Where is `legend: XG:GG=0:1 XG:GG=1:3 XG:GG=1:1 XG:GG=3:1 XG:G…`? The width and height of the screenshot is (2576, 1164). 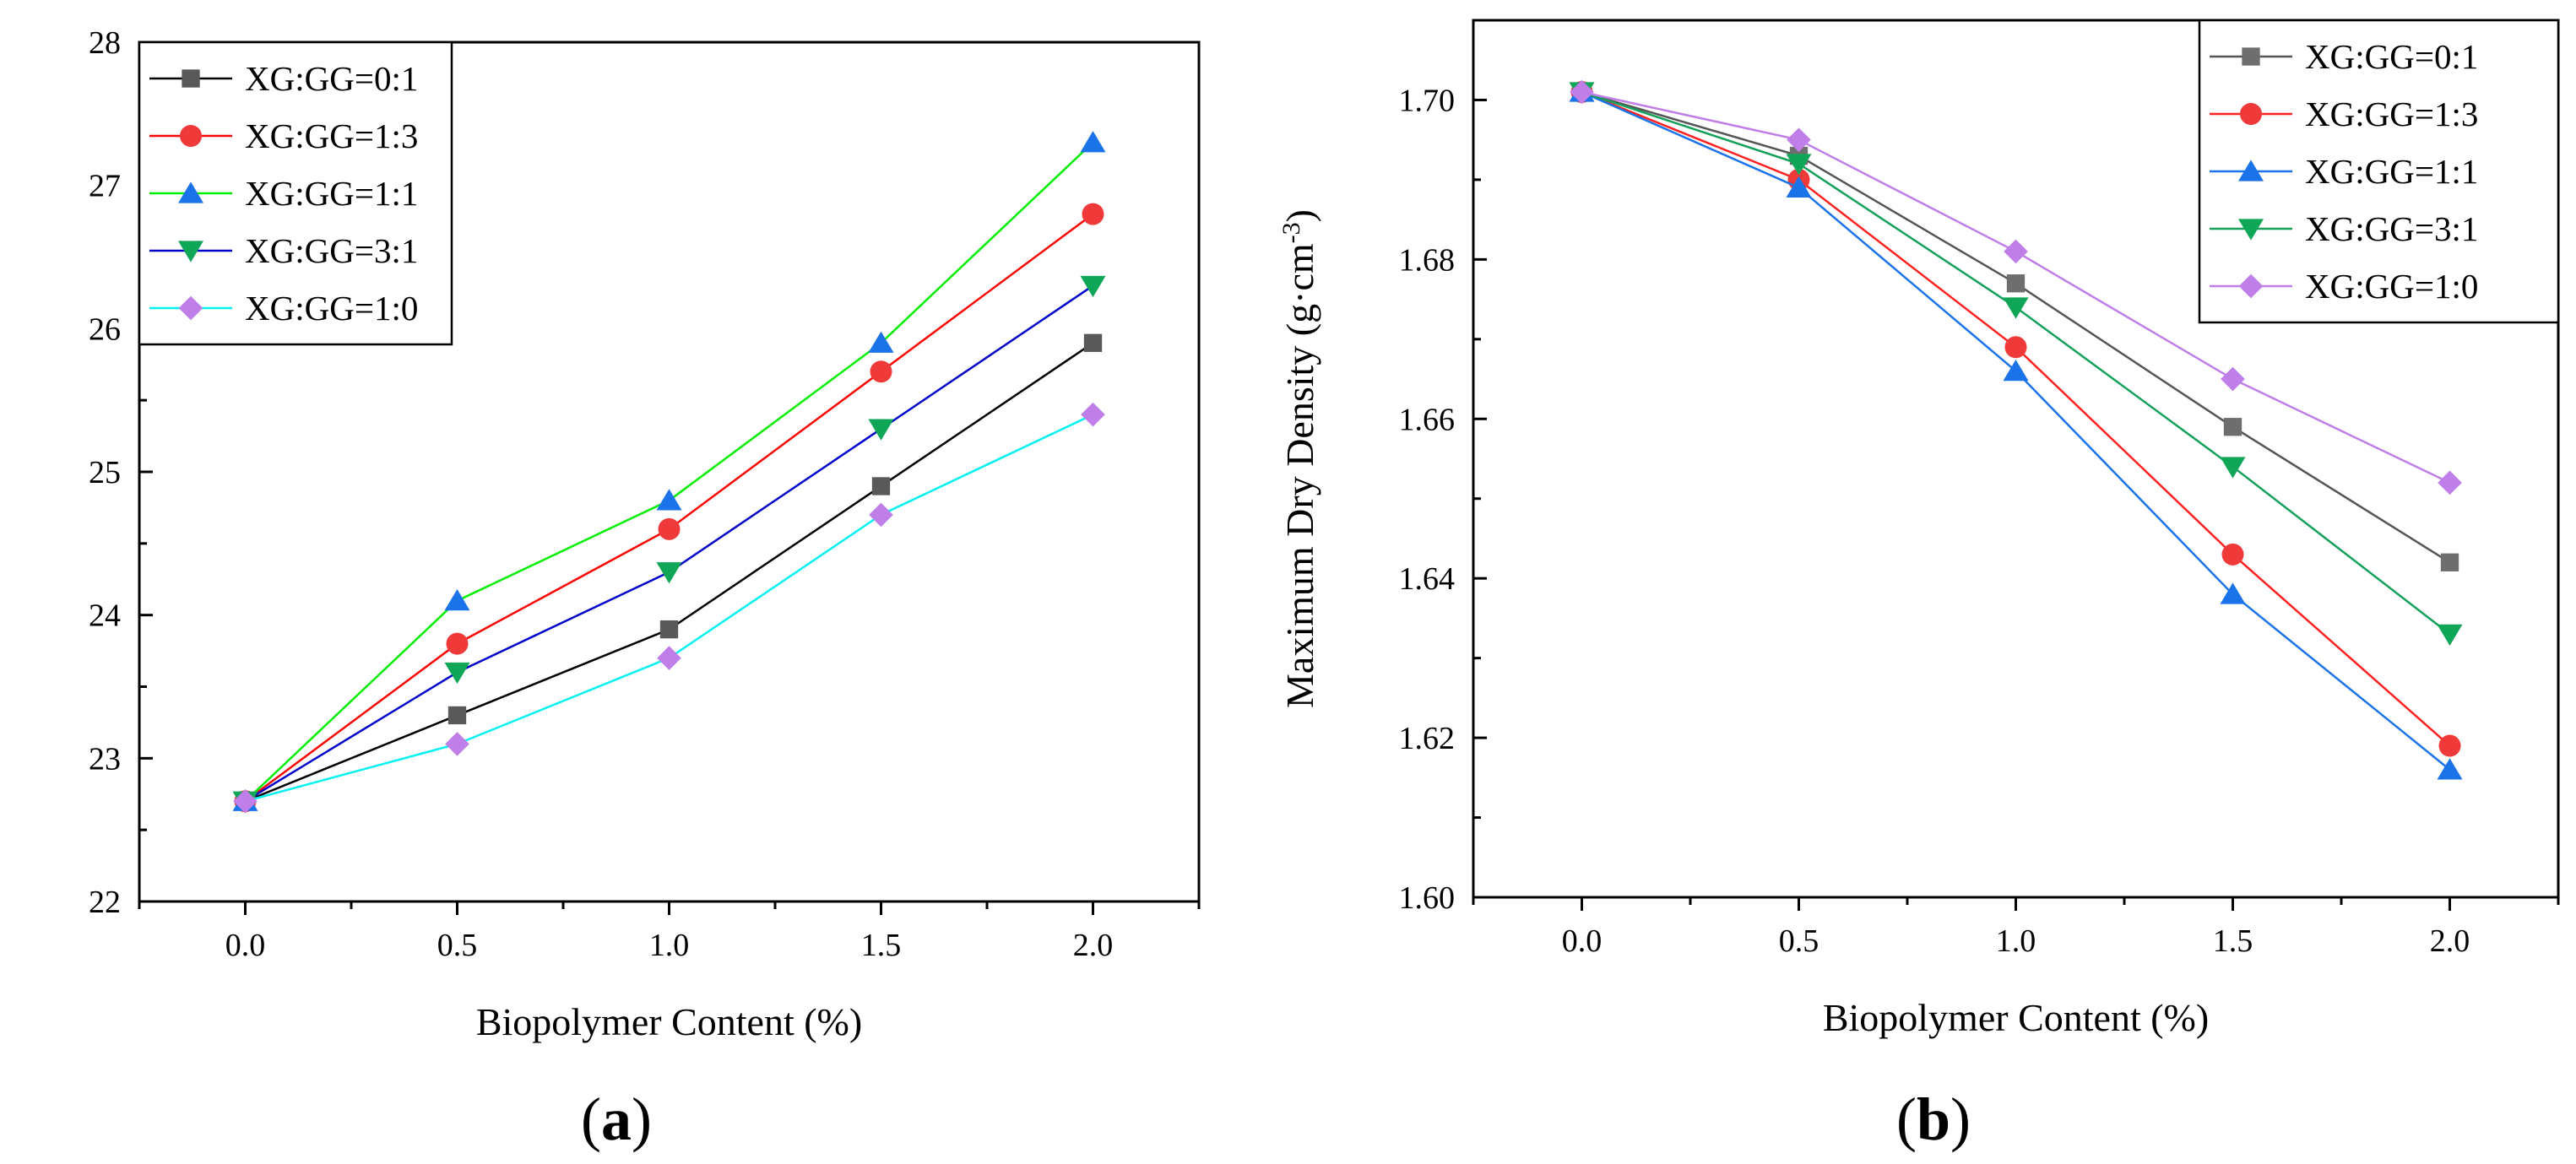
legend: XG:GG=0:1 XG:GG=1:3 XG:GG=1:1 XG:GG=3:1 XG:G… is located at coordinates (296, 193).